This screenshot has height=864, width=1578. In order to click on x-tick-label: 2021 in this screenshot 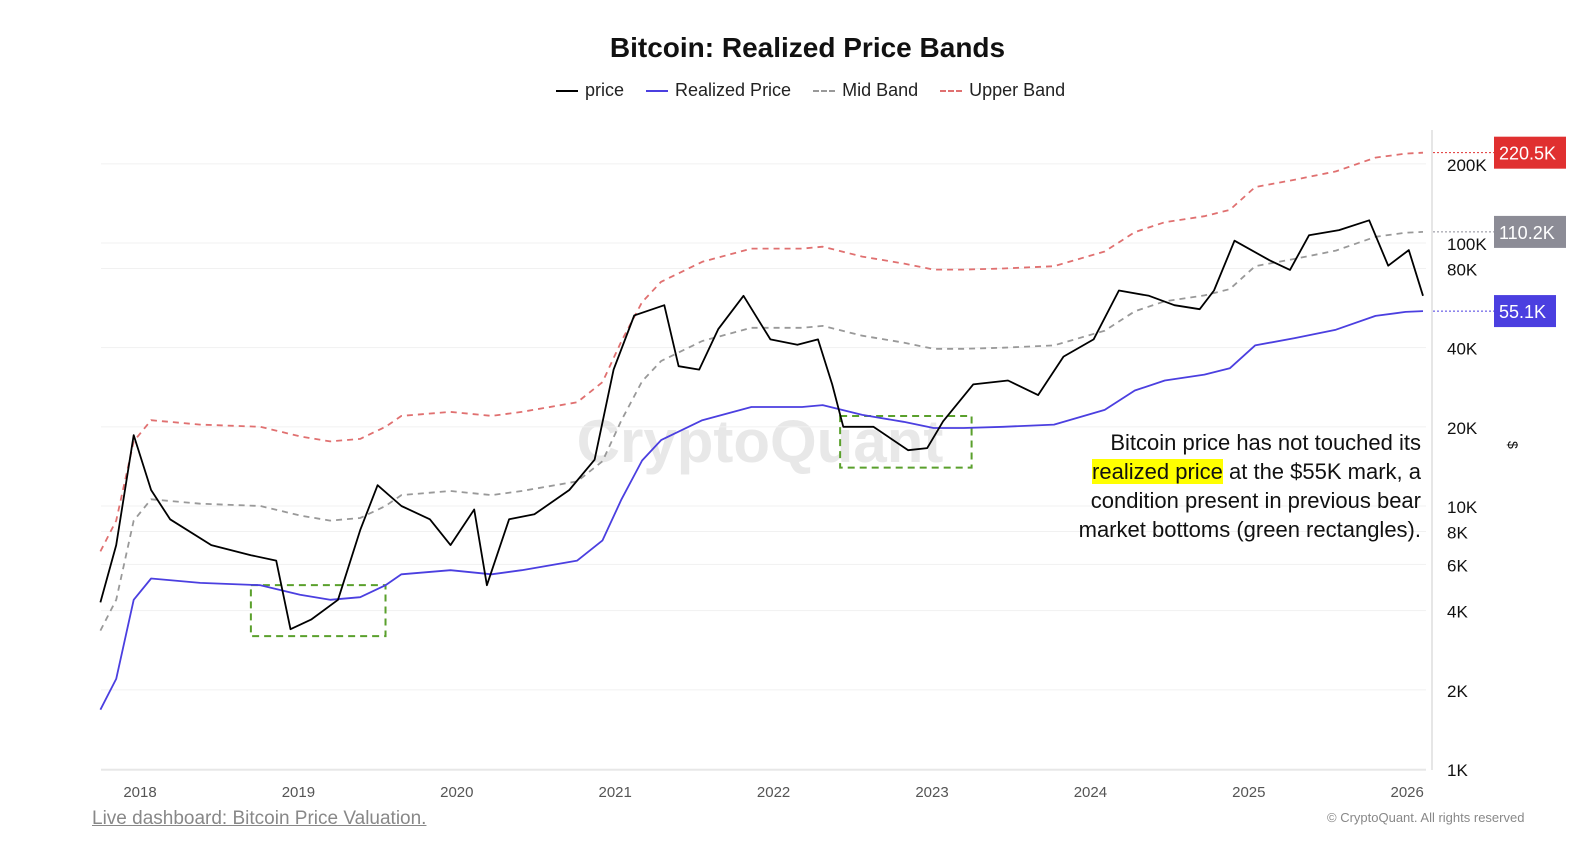, I will do `click(615, 792)`.